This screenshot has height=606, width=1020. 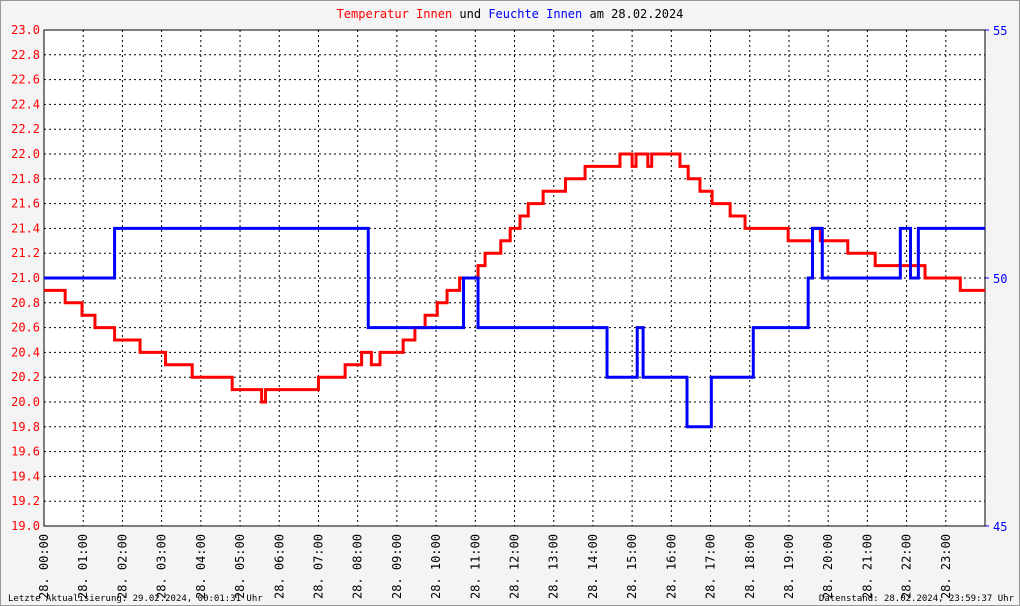 What do you see at coordinates (828, 566) in the screenshot?
I see `x-tick-label: 28. 20:00` at bounding box center [828, 566].